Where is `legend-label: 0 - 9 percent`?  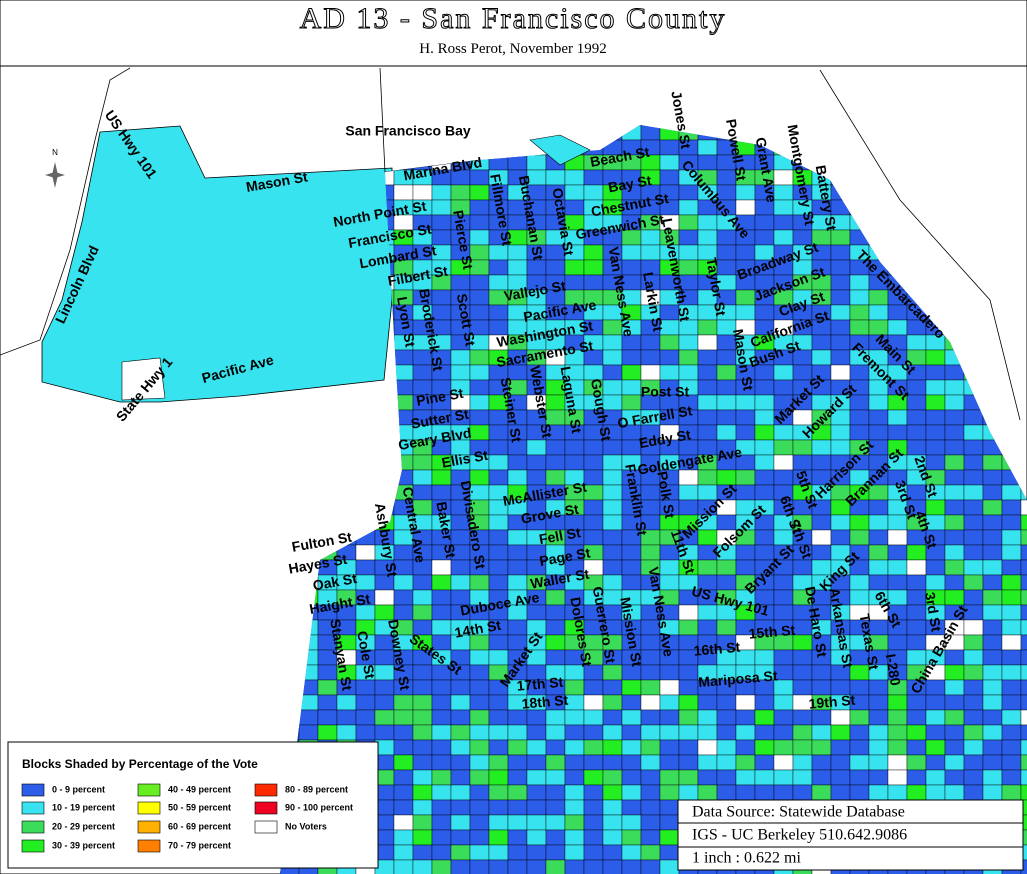 legend-label: 0 - 9 percent is located at coordinates (78, 789).